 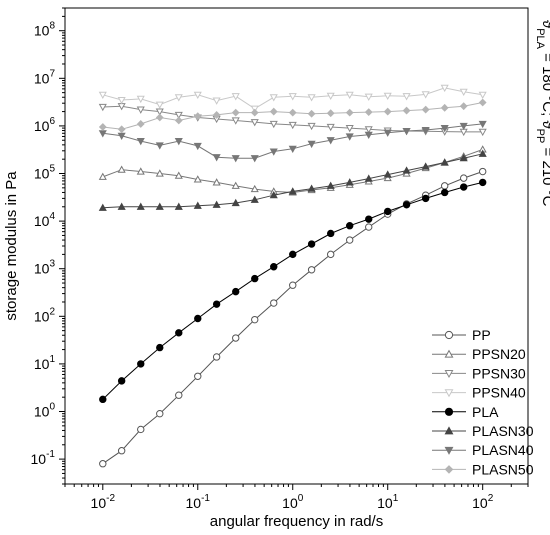 I want to click on temperature-annotation: ϑPLA = 180 °C; ϑPP = 210 °C, so click(x=542, y=113).